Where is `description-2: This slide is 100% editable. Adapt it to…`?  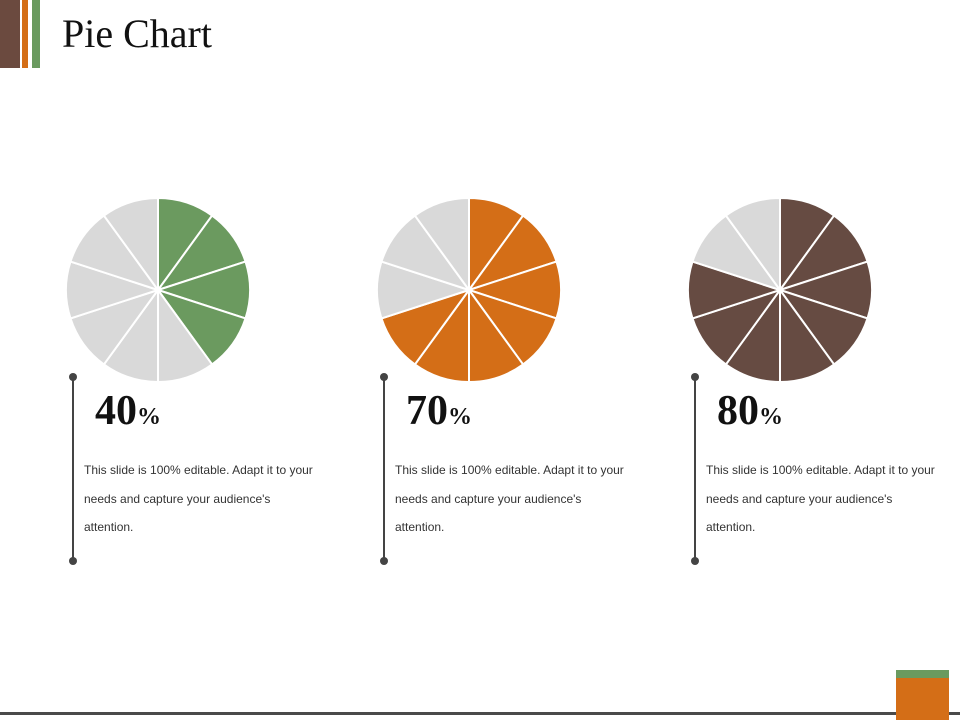
description-2: This slide is 100% editable. Adapt it to… is located at coordinates (509, 498).